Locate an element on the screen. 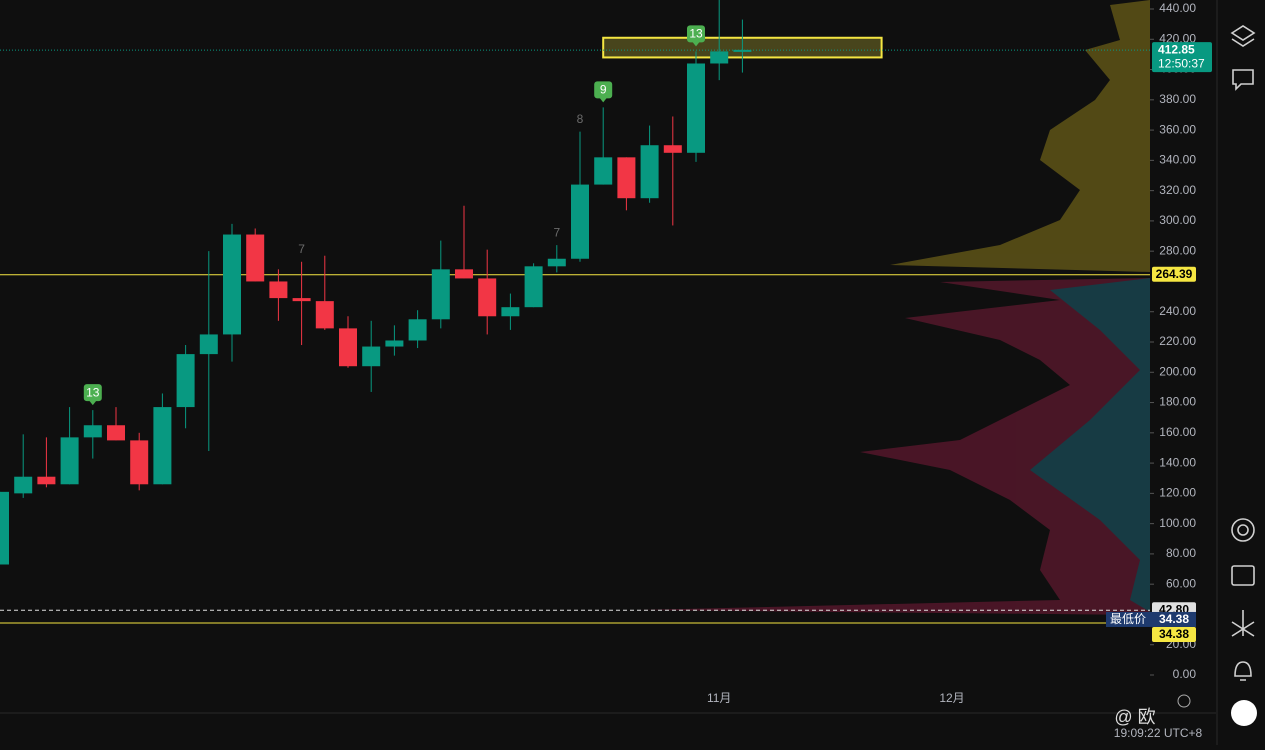 The height and width of the screenshot is (750, 1265). price-label: 264.39 is located at coordinates (1174, 274).